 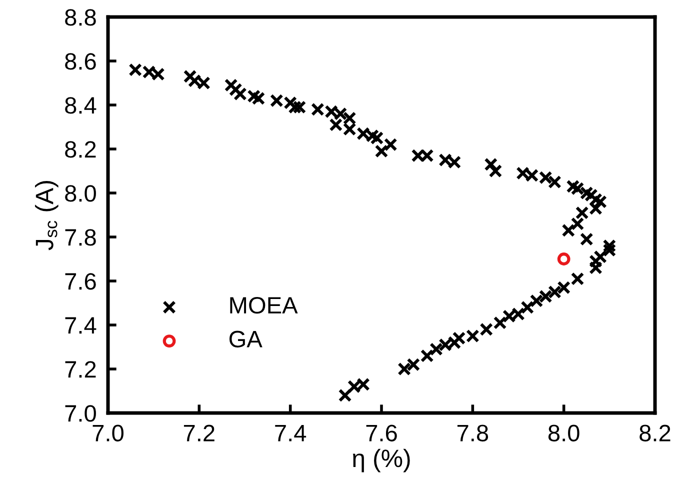 I want to click on y-tick-label: 8.8, so click(x=80, y=17).